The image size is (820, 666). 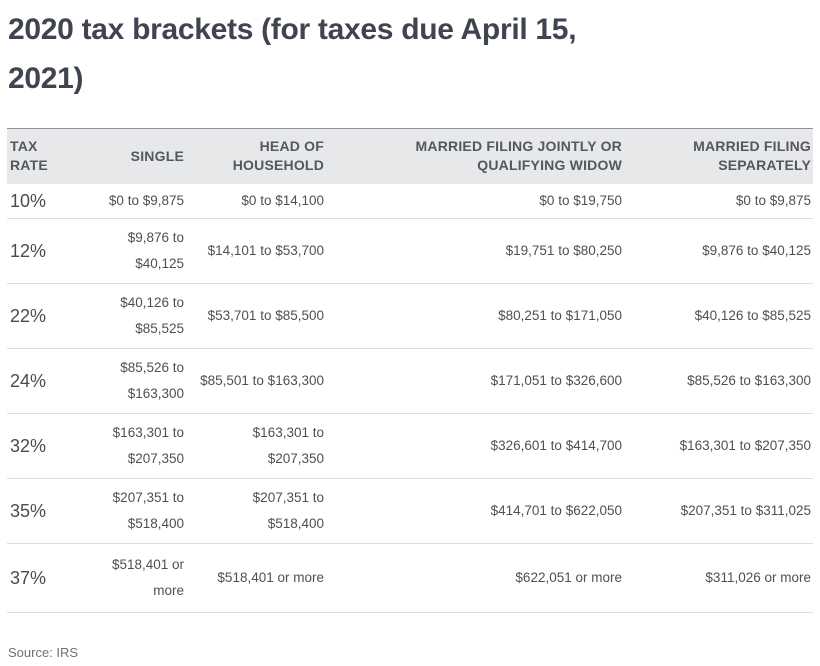 What do you see at coordinates (556, 445) in the screenshot?
I see `married-joint-cell: $326,601 to $414,700` at bounding box center [556, 445].